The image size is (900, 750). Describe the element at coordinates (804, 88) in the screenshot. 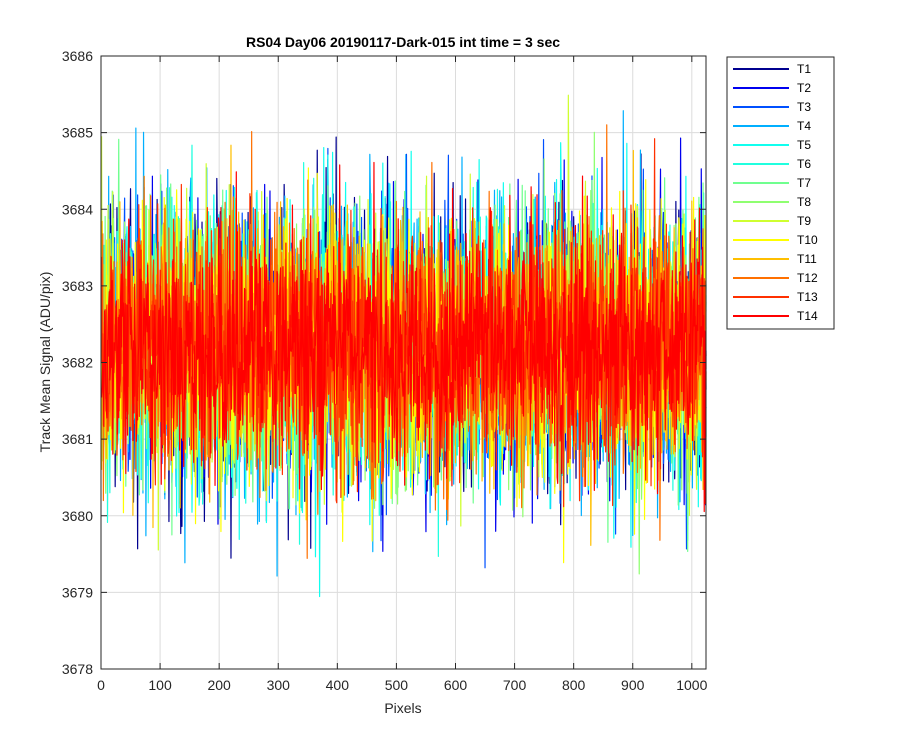

I see `legend-label-t2: T2` at that location.